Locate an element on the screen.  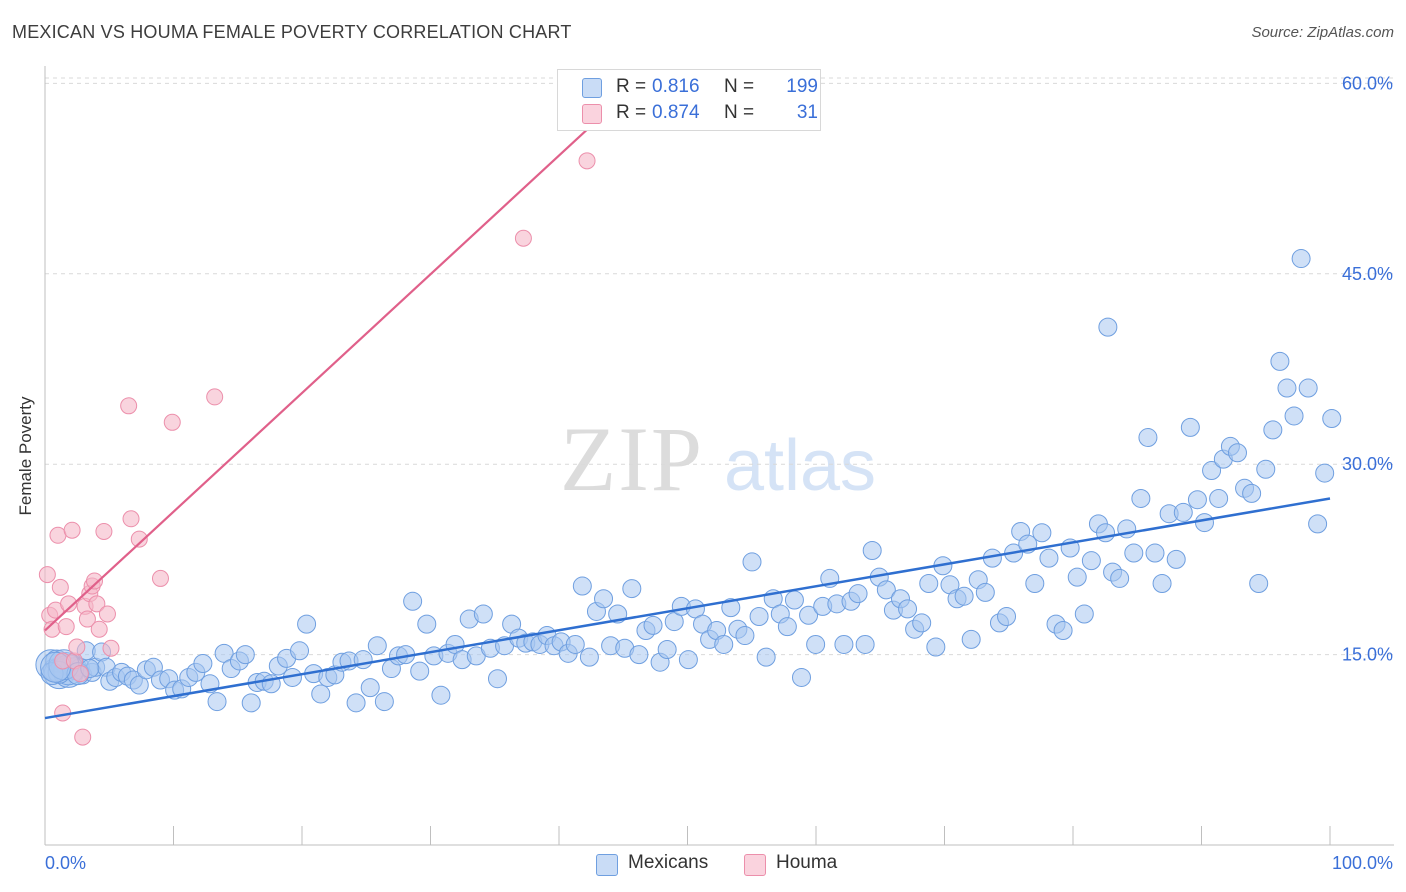
y-tick-label: 60.0% is located at coordinates (1367, 83).